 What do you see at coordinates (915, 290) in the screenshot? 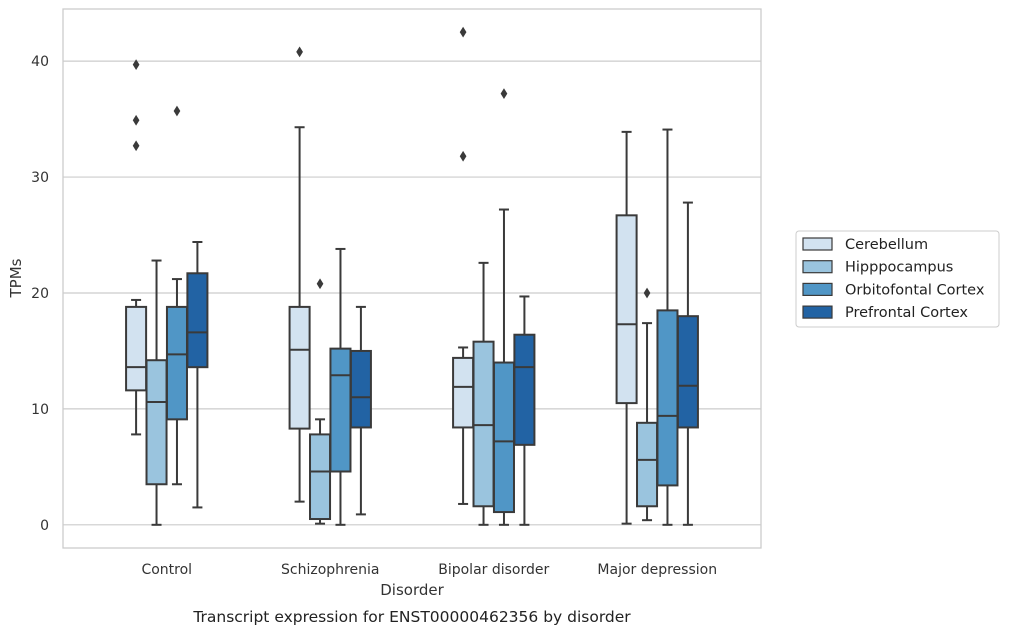
I see `legend-label: Orbitofontal Cortex` at bounding box center [915, 290].